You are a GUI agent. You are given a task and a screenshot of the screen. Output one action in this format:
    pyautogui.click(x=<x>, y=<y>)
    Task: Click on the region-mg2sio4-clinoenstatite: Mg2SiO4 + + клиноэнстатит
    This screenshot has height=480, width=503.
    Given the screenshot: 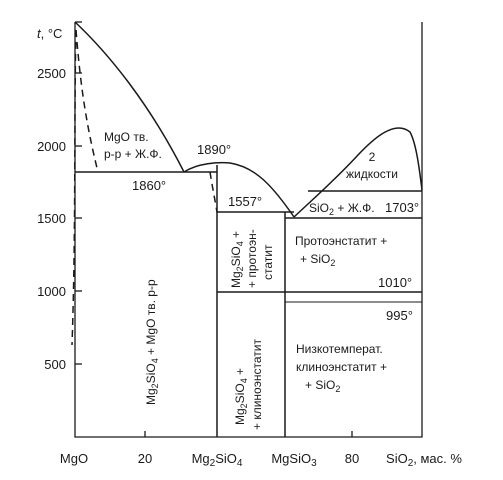 What is the action you would take?
    pyautogui.click(x=248, y=384)
    